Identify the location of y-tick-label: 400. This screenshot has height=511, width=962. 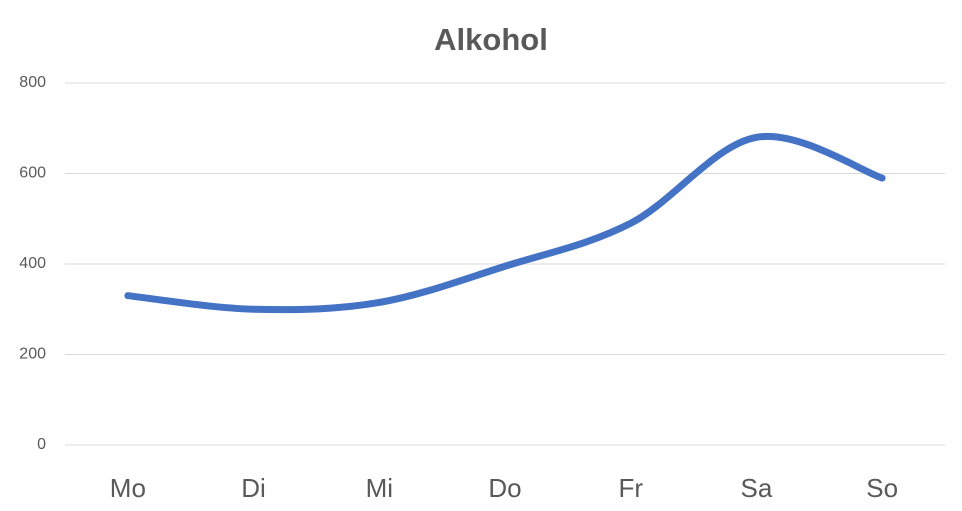
(32, 263).